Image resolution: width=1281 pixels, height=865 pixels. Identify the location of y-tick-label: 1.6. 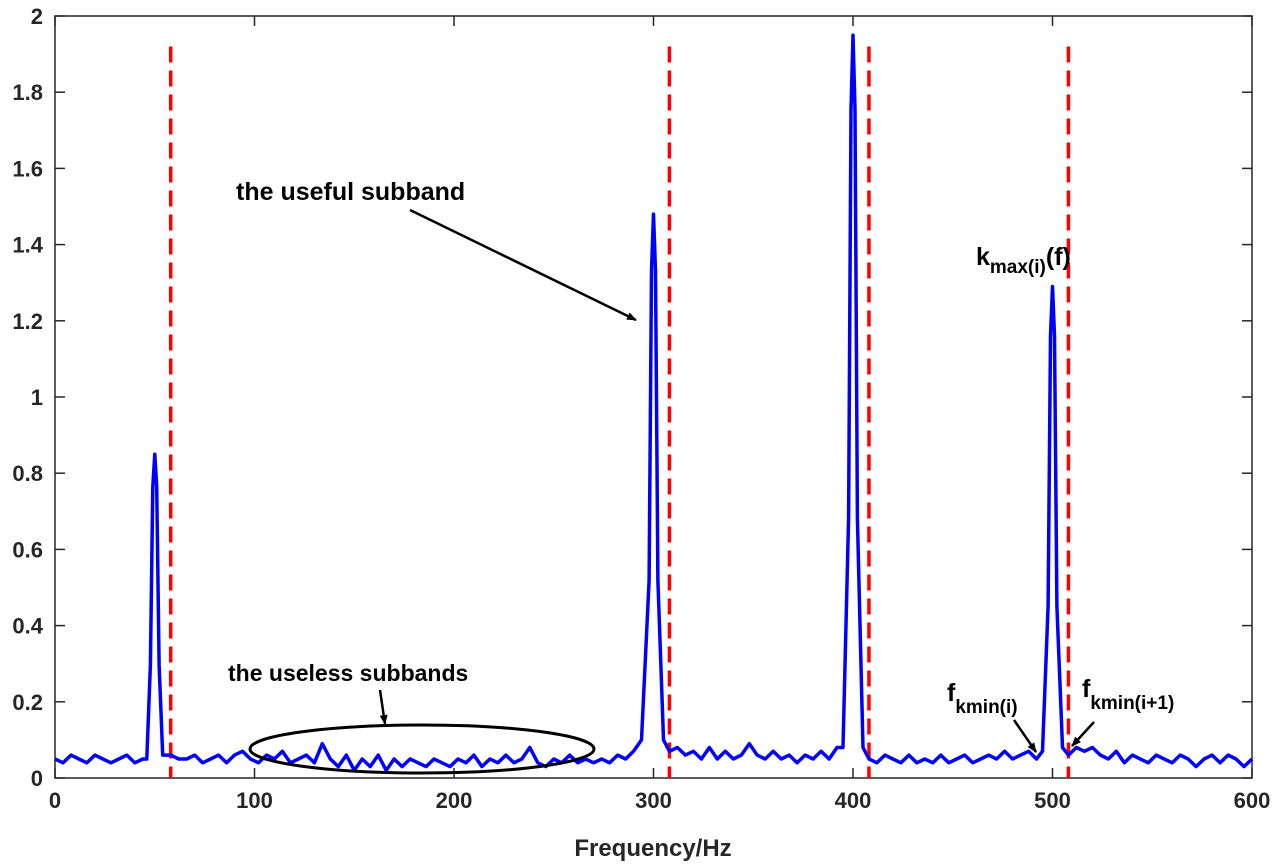
(27, 168).